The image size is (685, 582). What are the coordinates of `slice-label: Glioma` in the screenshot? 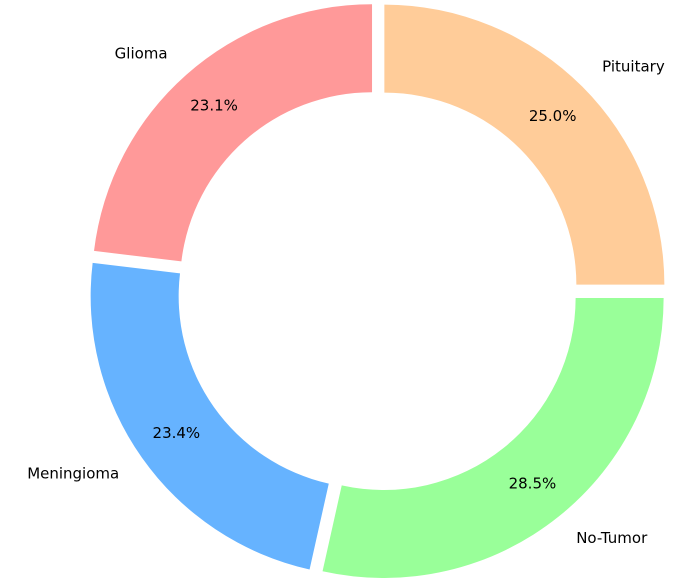 It's located at (141, 53).